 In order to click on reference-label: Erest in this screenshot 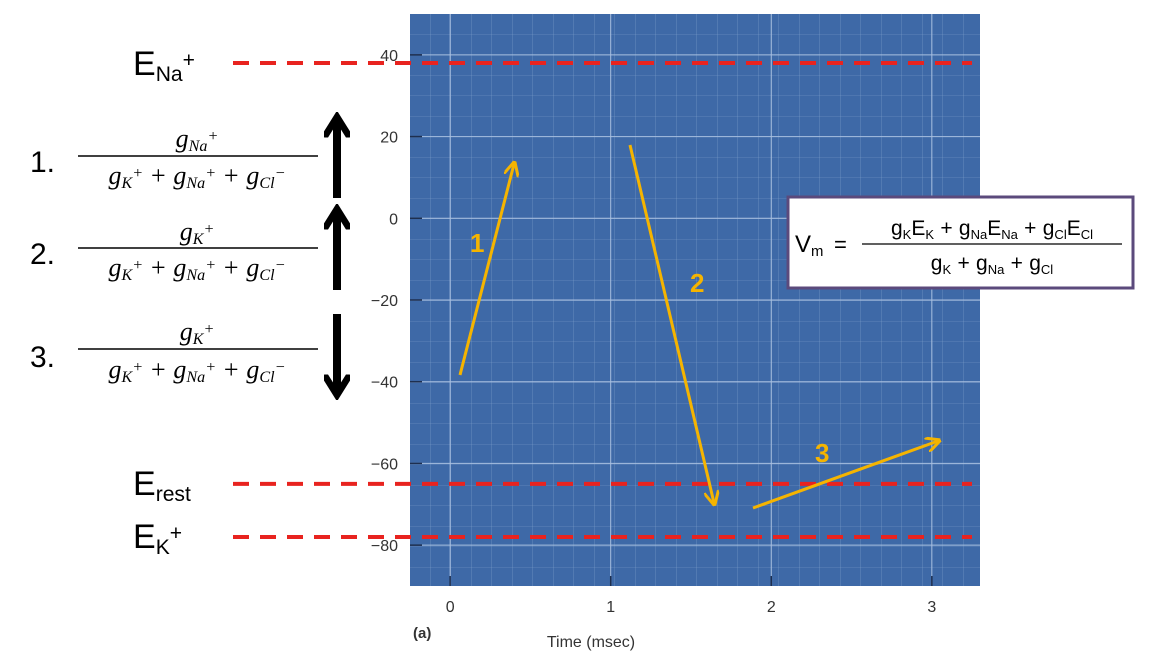, I will do `click(162, 485)`.